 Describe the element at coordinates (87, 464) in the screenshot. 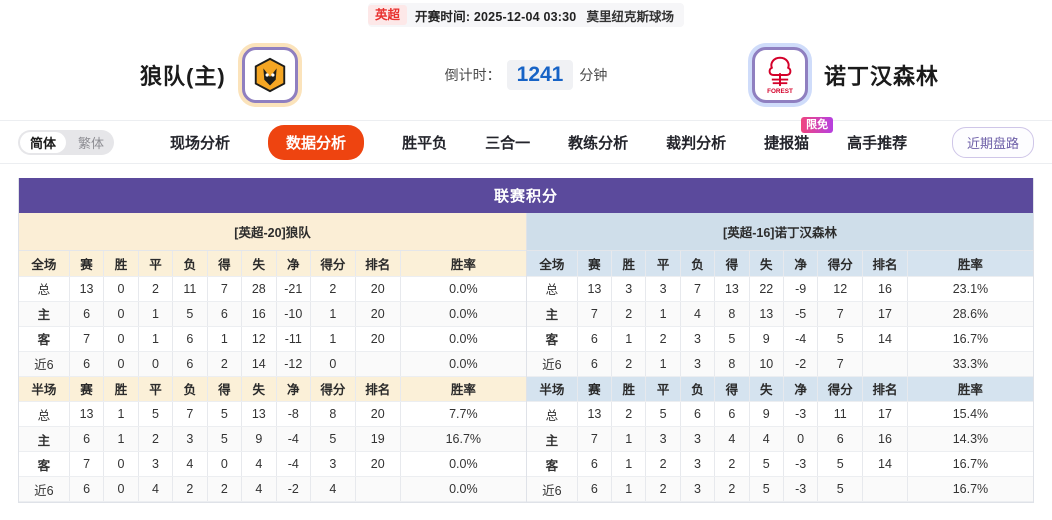

I see `cell-0: 7` at that location.